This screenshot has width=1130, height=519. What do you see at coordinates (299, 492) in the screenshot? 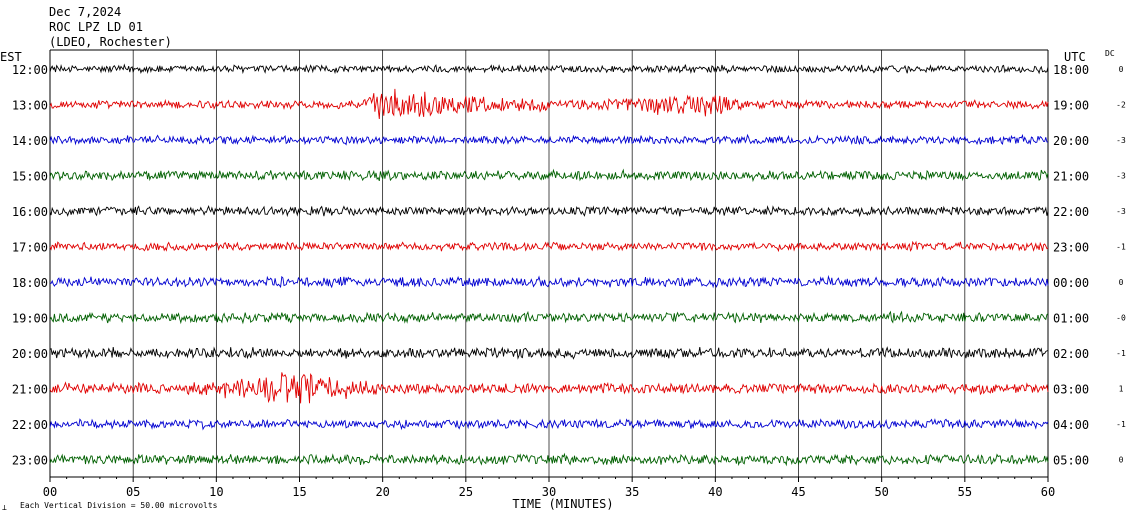
I see `x-tick-label-15: 15` at bounding box center [299, 492].